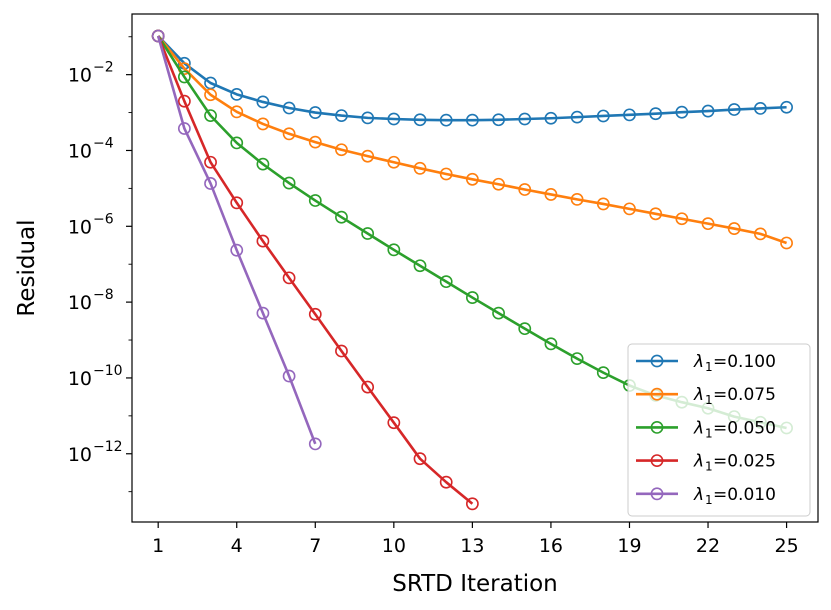 The height and width of the screenshot is (610, 831). Describe the element at coordinates (103, 68) in the screenshot. I see `y-tick-exponent: −2` at that location.